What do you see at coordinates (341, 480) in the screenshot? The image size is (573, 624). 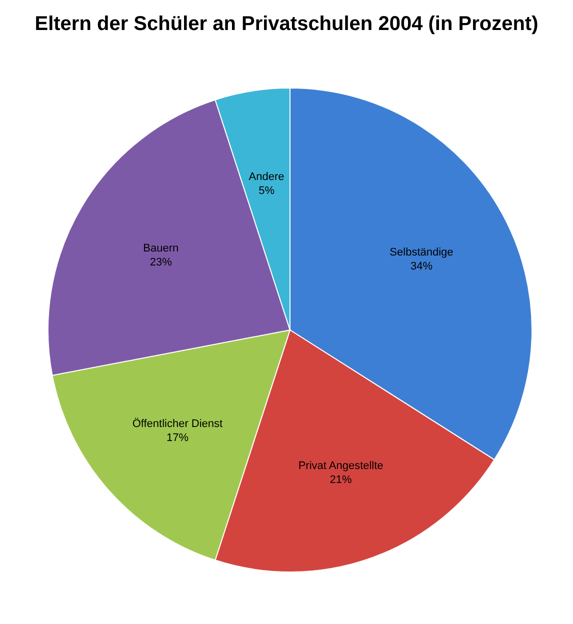 I see `data-label: 21%` at bounding box center [341, 480].